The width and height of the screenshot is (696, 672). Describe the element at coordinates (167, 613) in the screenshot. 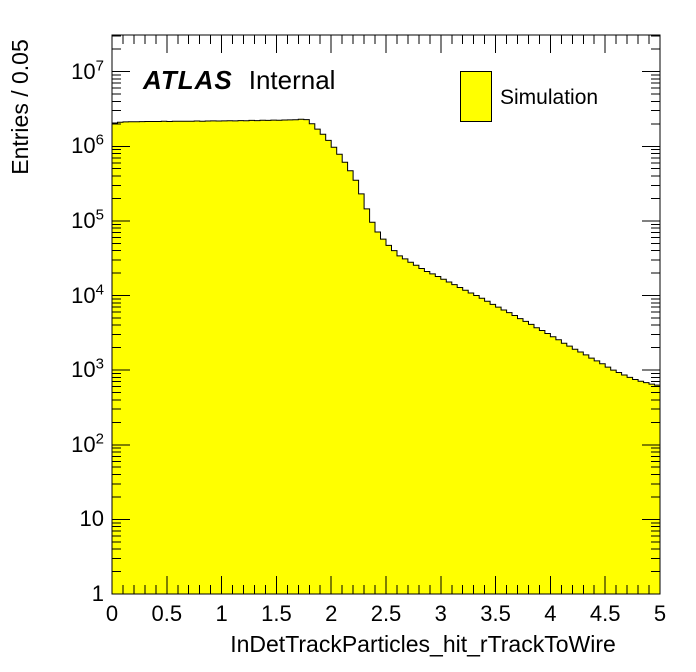

I see `x-tick-label: 0.5` at that location.